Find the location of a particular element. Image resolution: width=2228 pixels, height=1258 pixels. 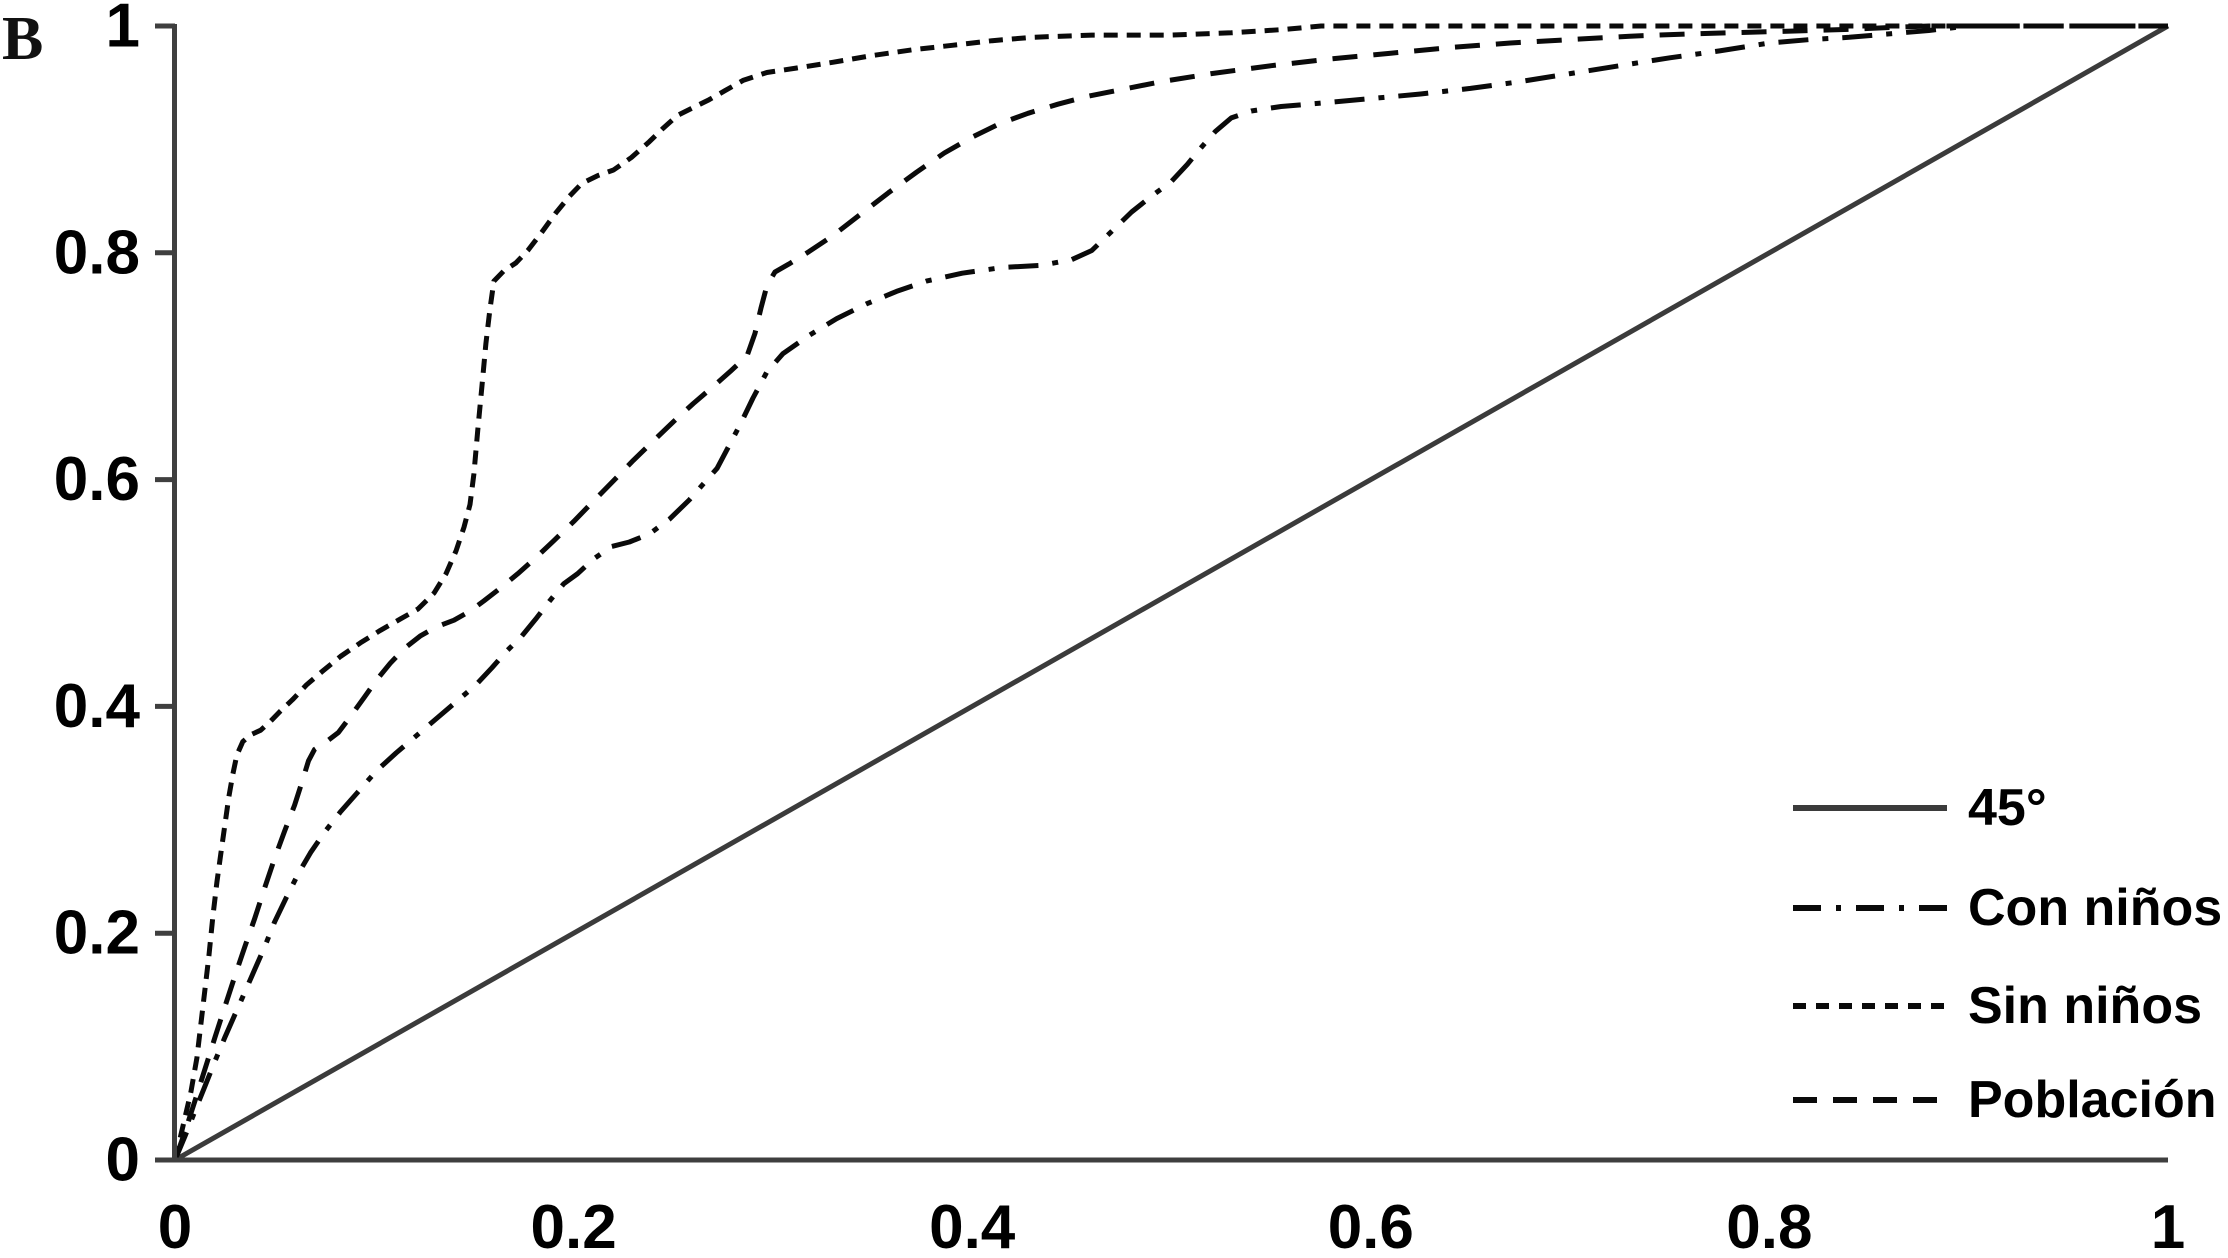

y-tick-label-0.2: 0.2 is located at coordinates (97, 933).